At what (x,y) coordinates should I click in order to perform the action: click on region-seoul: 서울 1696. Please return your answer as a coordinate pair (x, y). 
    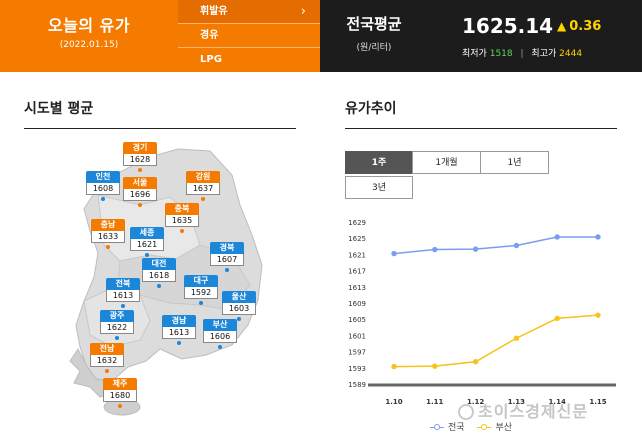
    Looking at the image, I should click on (140, 192).